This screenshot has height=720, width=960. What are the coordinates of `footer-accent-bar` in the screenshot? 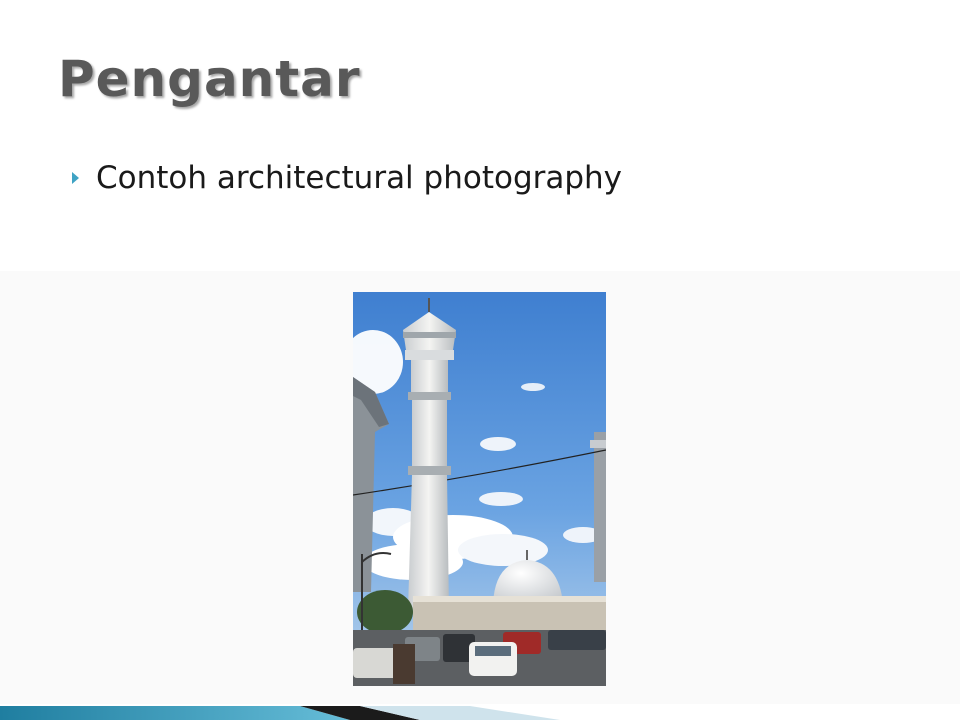 It's located at (480, 711).